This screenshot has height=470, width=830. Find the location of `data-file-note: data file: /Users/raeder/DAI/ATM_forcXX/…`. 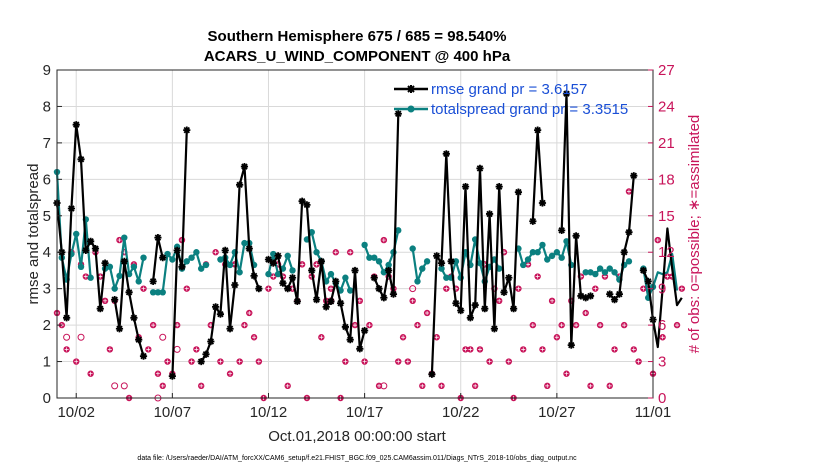

data-file-note: data file: /Users/raeder/DAI/ATM_forcXX/… is located at coordinates (357, 458).